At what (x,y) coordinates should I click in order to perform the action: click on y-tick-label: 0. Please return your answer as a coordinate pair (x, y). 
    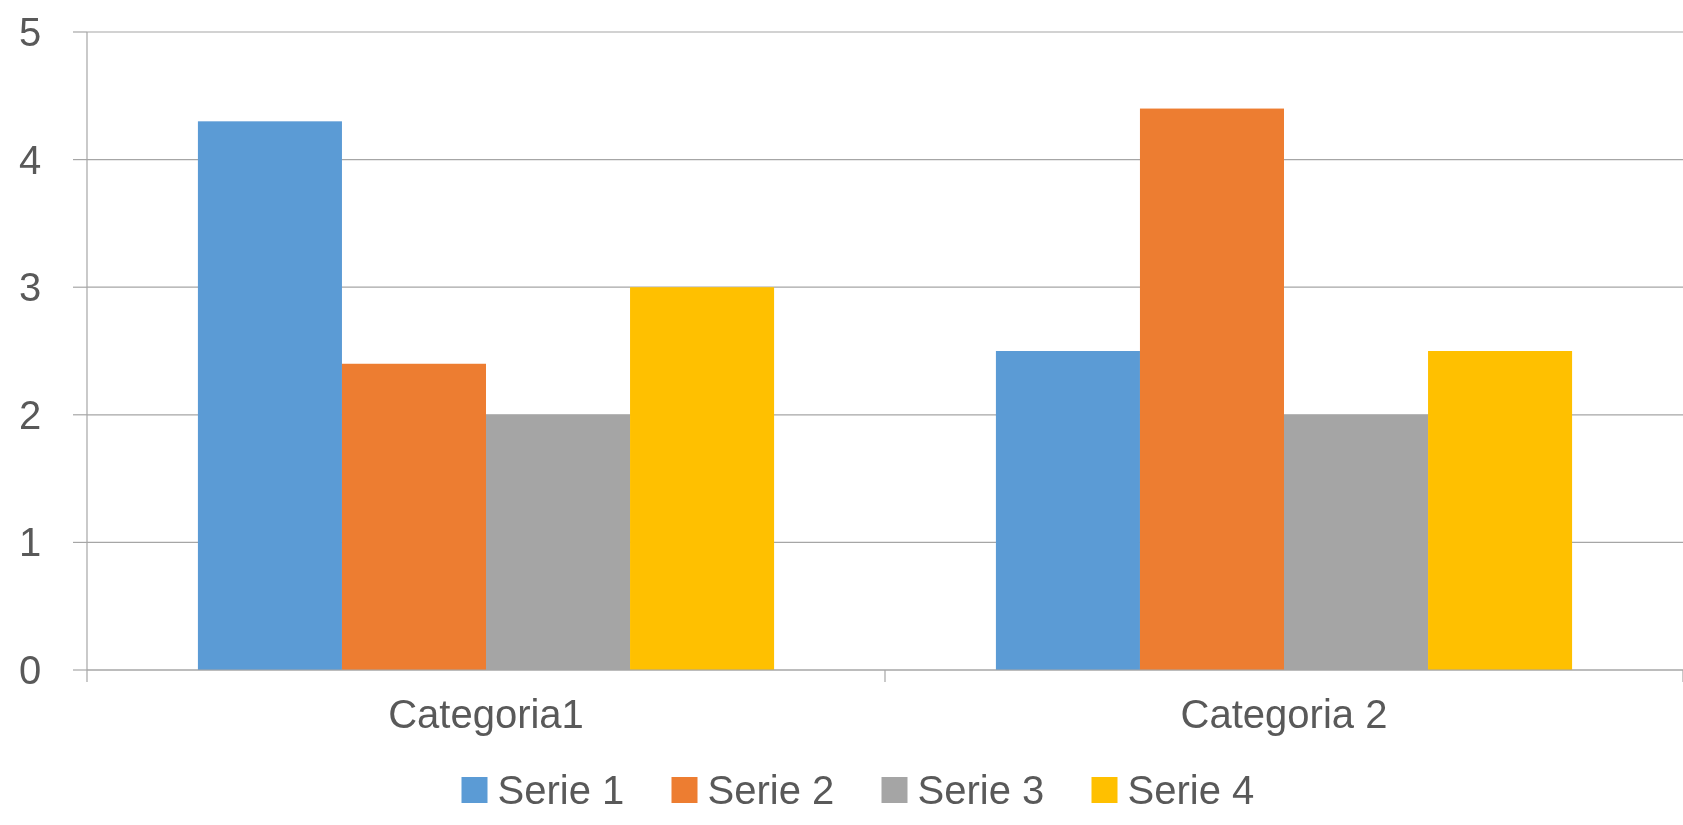
    Looking at the image, I should click on (30, 670).